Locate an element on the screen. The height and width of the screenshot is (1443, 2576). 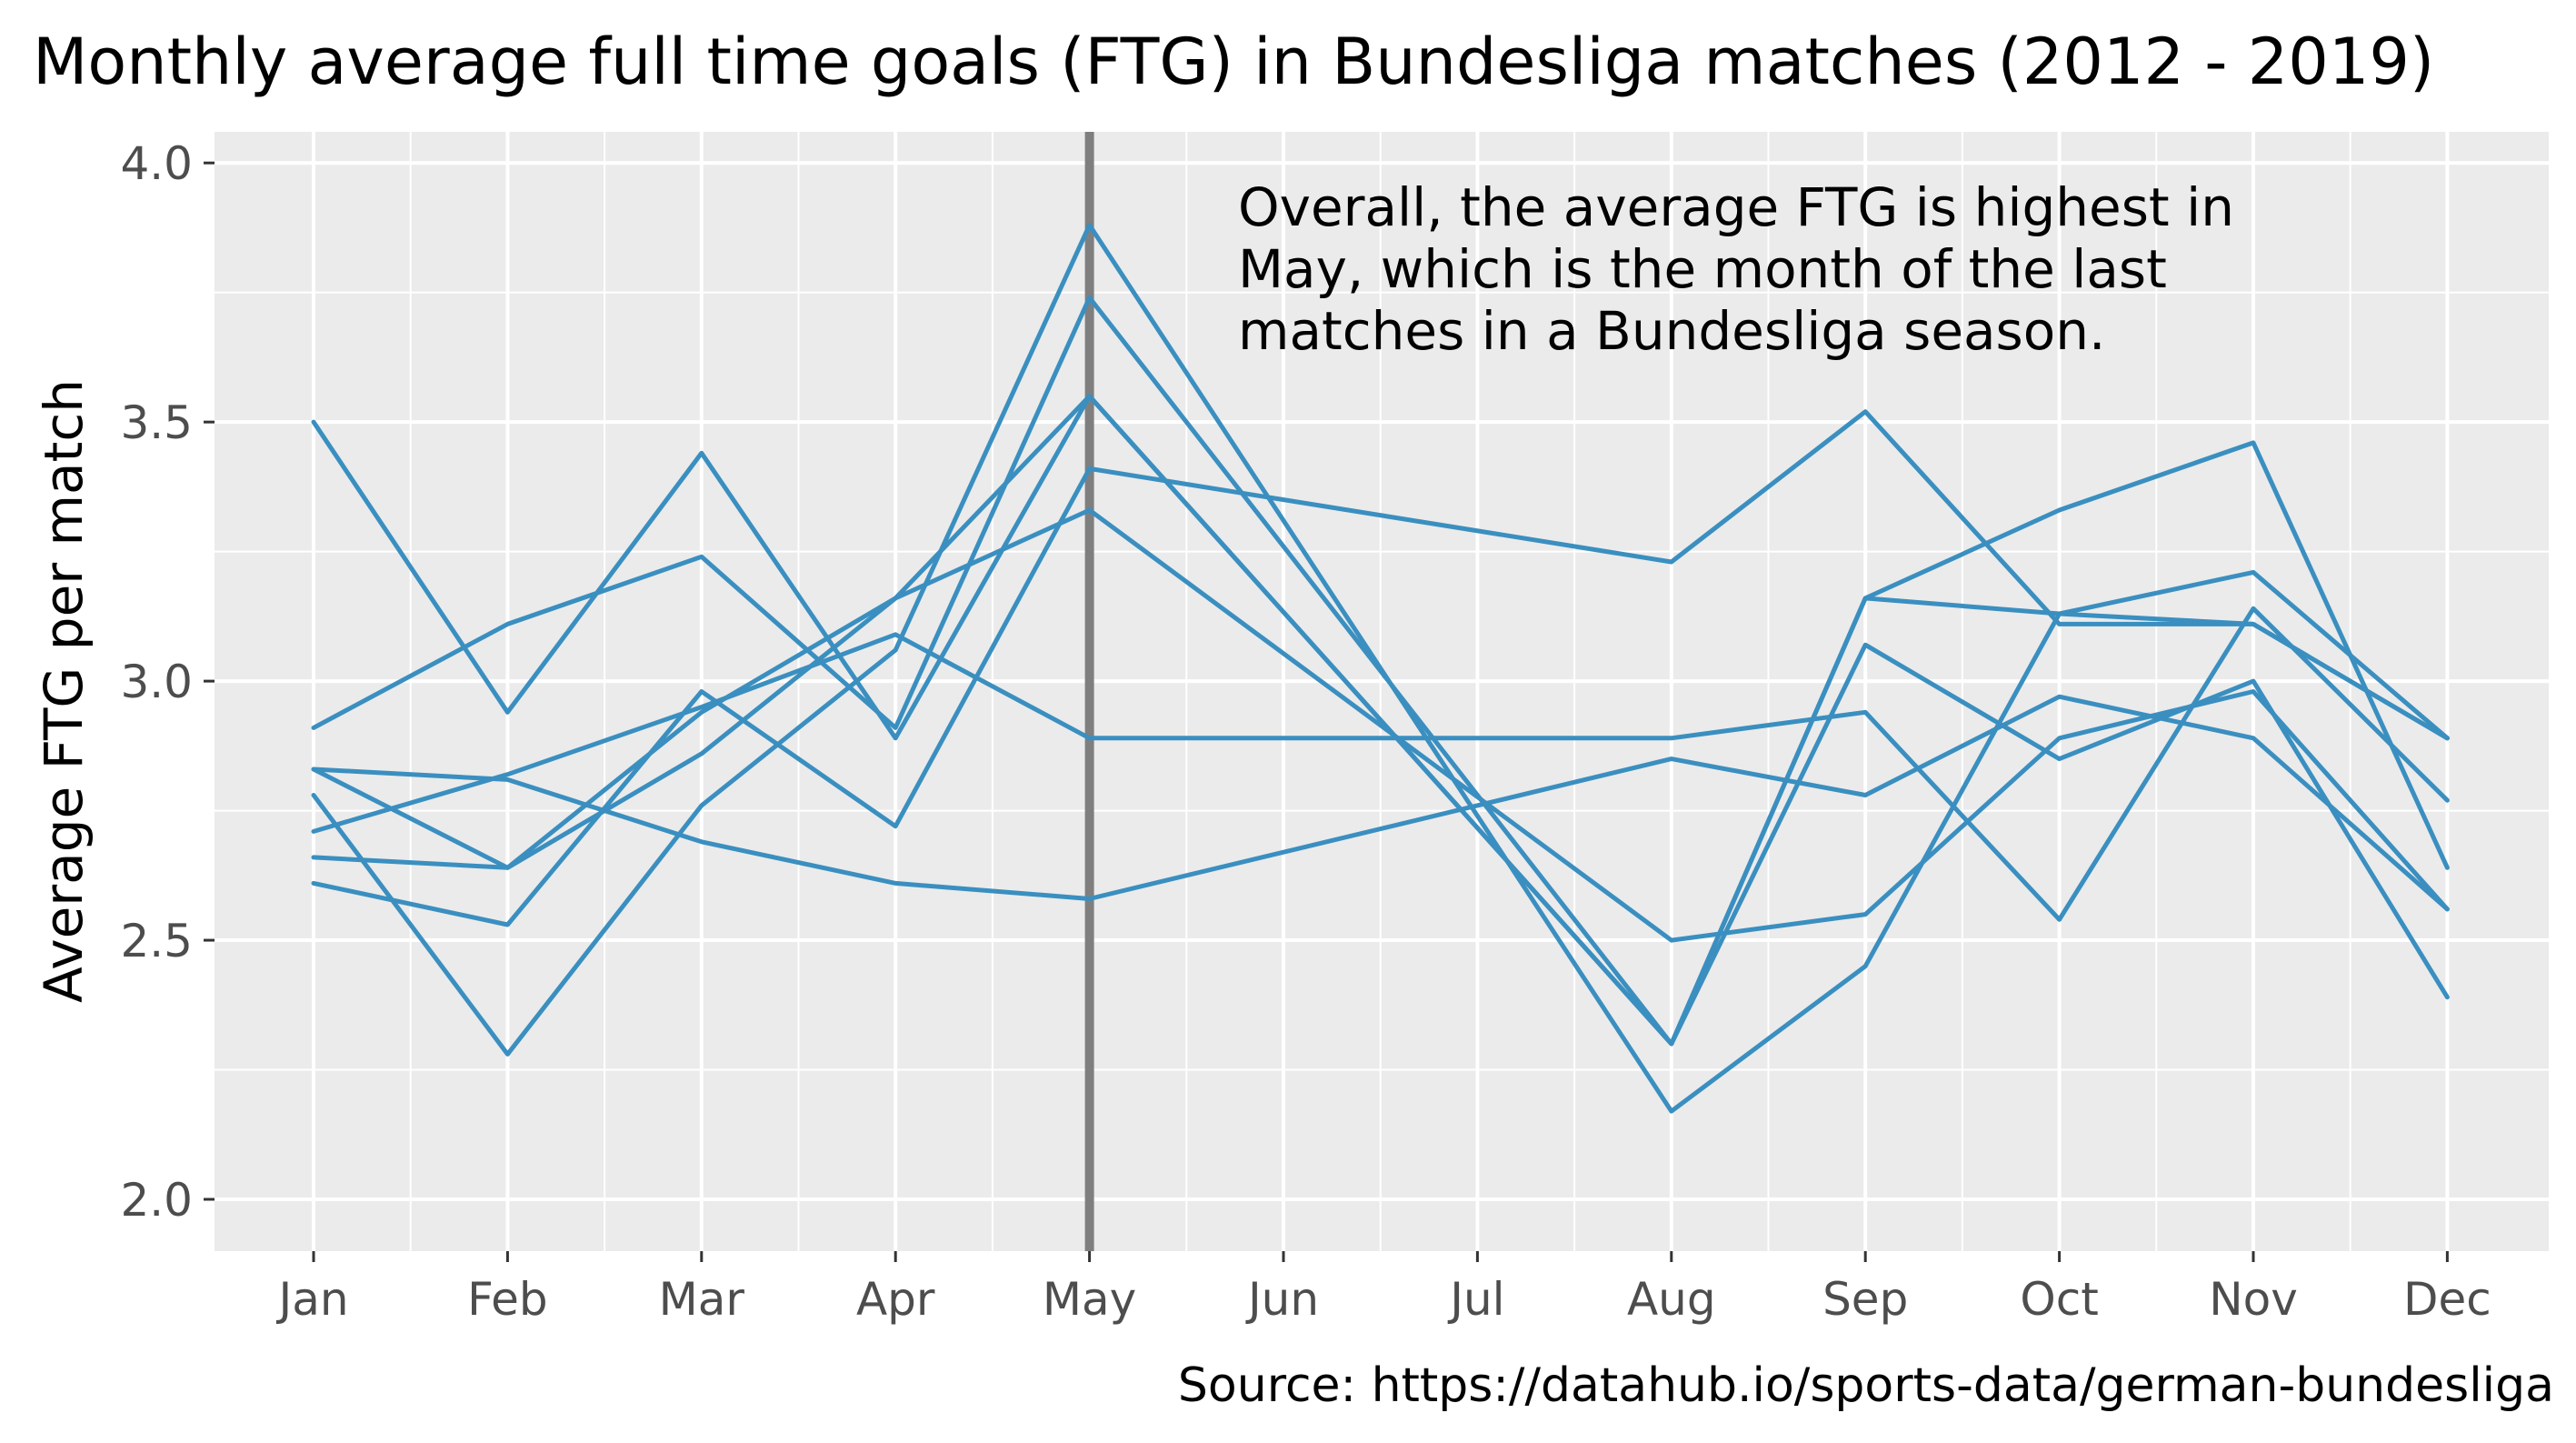
annotation-line-2: May, which is the month of the last is located at coordinates (1702, 269).